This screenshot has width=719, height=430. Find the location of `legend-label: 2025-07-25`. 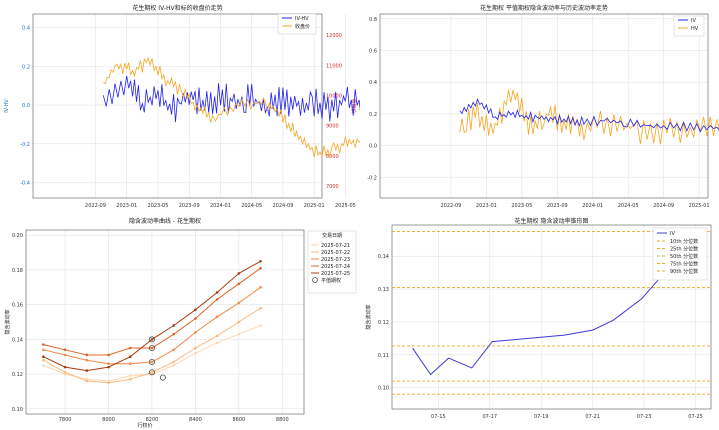

legend-label: 2025-07-25 is located at coordinates (335, 274).